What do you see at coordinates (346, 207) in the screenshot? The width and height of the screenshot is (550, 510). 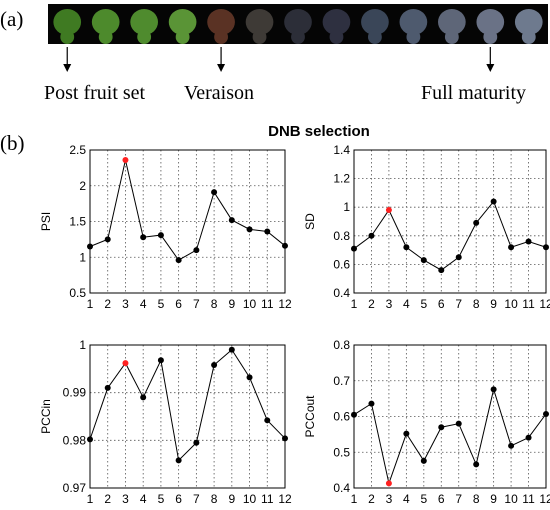 I see `y-tick-label: 1` at bounding box center [346, 207].